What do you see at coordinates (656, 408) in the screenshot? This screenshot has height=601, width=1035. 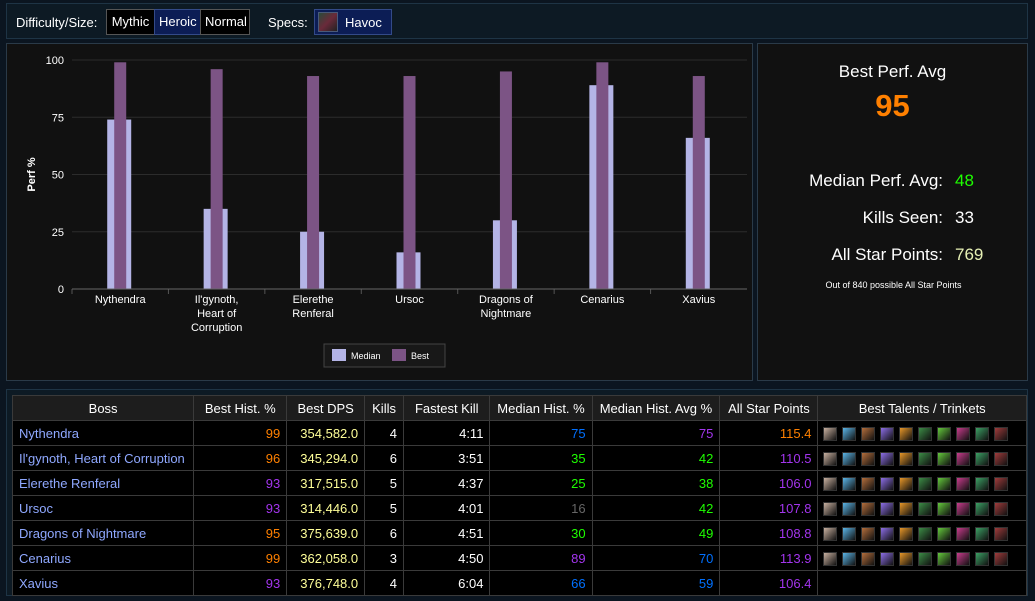 I see `column-header: Median Hist. Avg %` at bounding box center [656, 408].